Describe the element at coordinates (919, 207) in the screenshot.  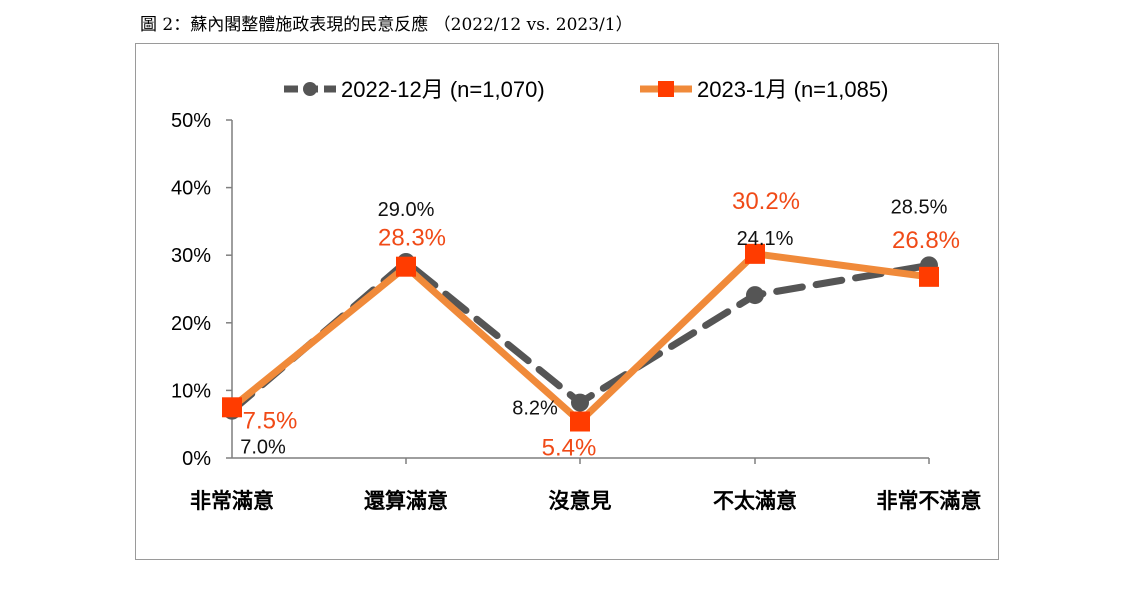
I see `data-label-2022-12: 28.5%` at that location.